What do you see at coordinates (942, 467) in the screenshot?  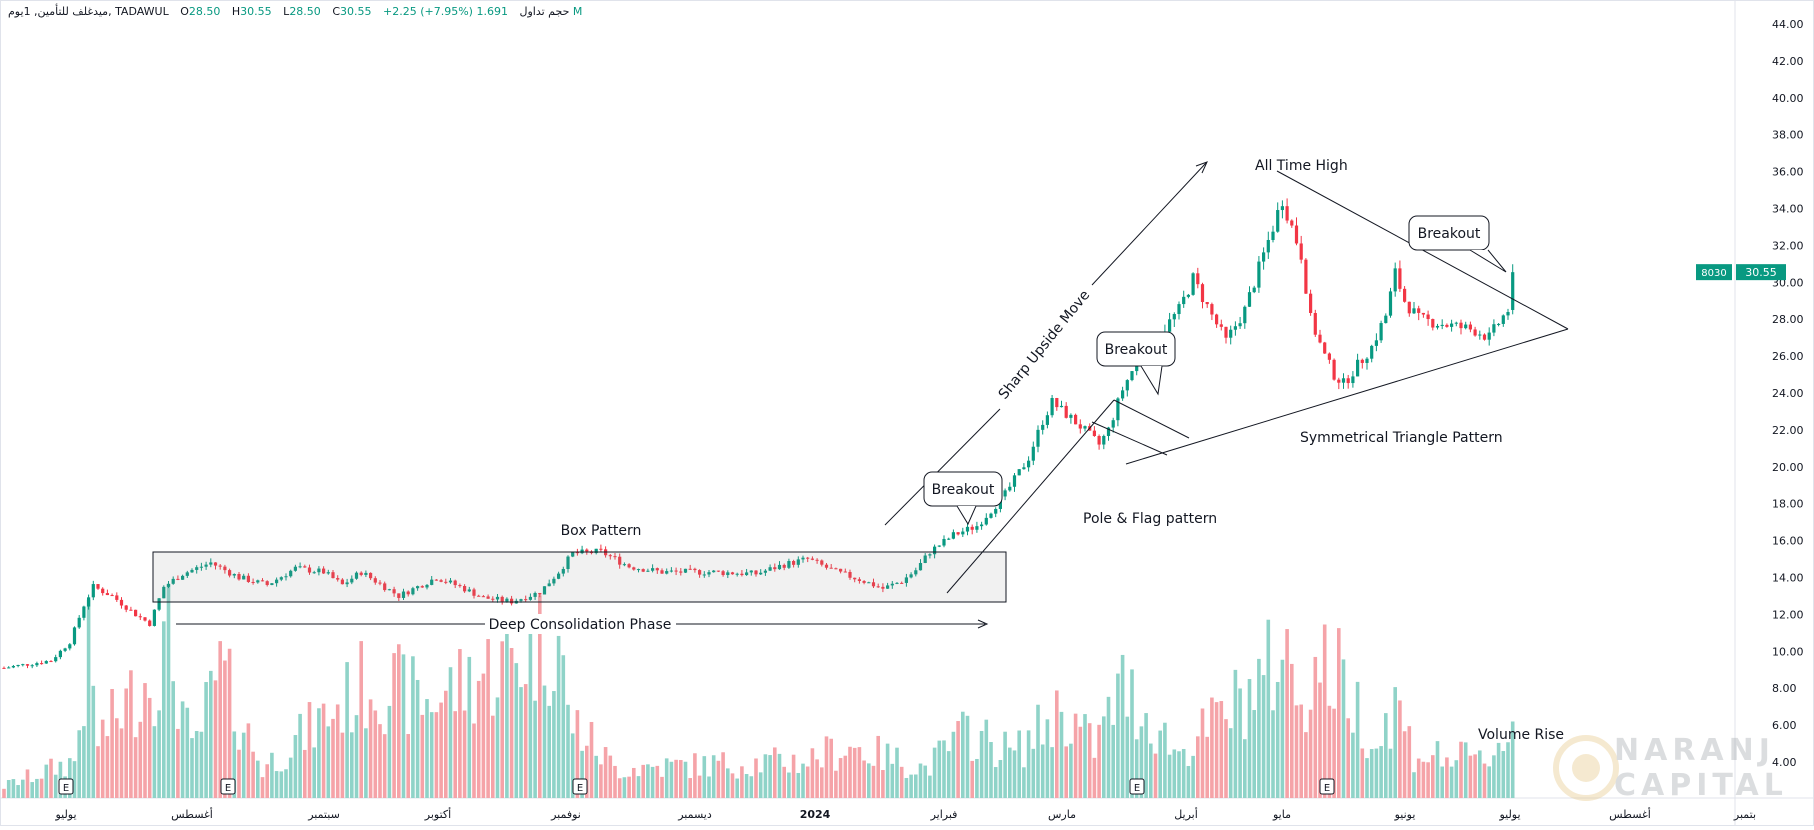 I see `sharp-move-line-lower` at bounding box center [942, 467].